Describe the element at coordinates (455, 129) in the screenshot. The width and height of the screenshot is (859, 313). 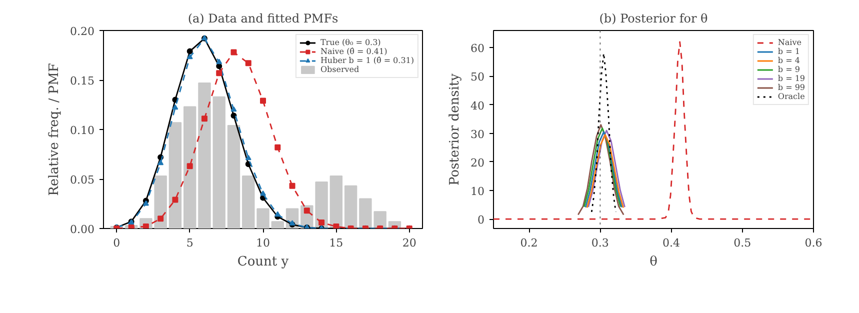
I see `y-axis-title: Posterior density` at that location.